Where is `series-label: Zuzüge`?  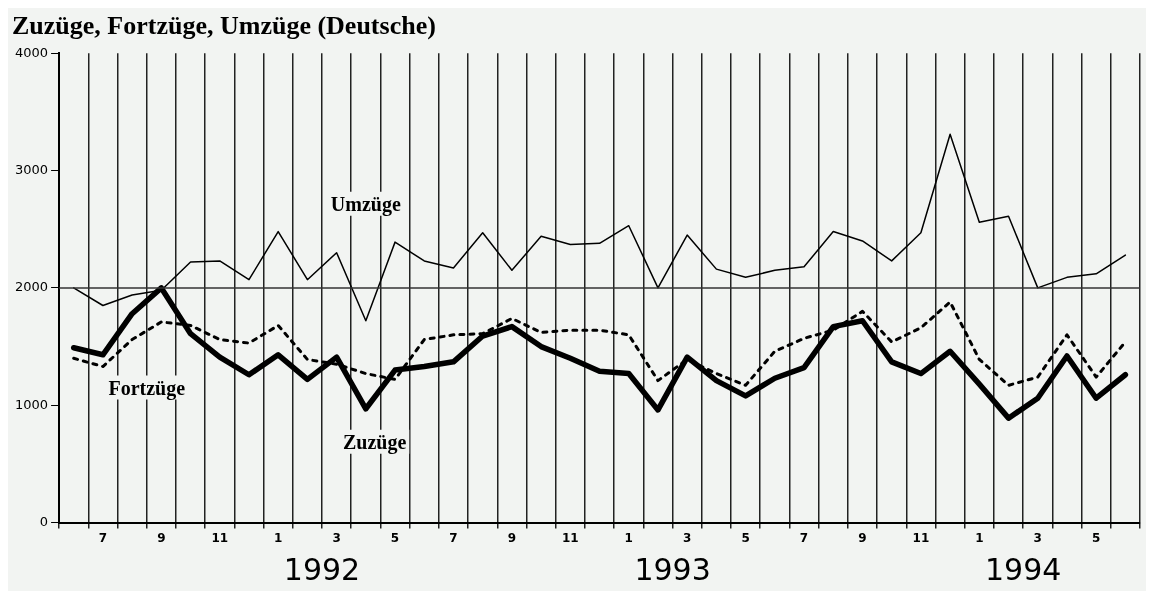
series-label: Zuzüge is located at coordinates (374, 442).